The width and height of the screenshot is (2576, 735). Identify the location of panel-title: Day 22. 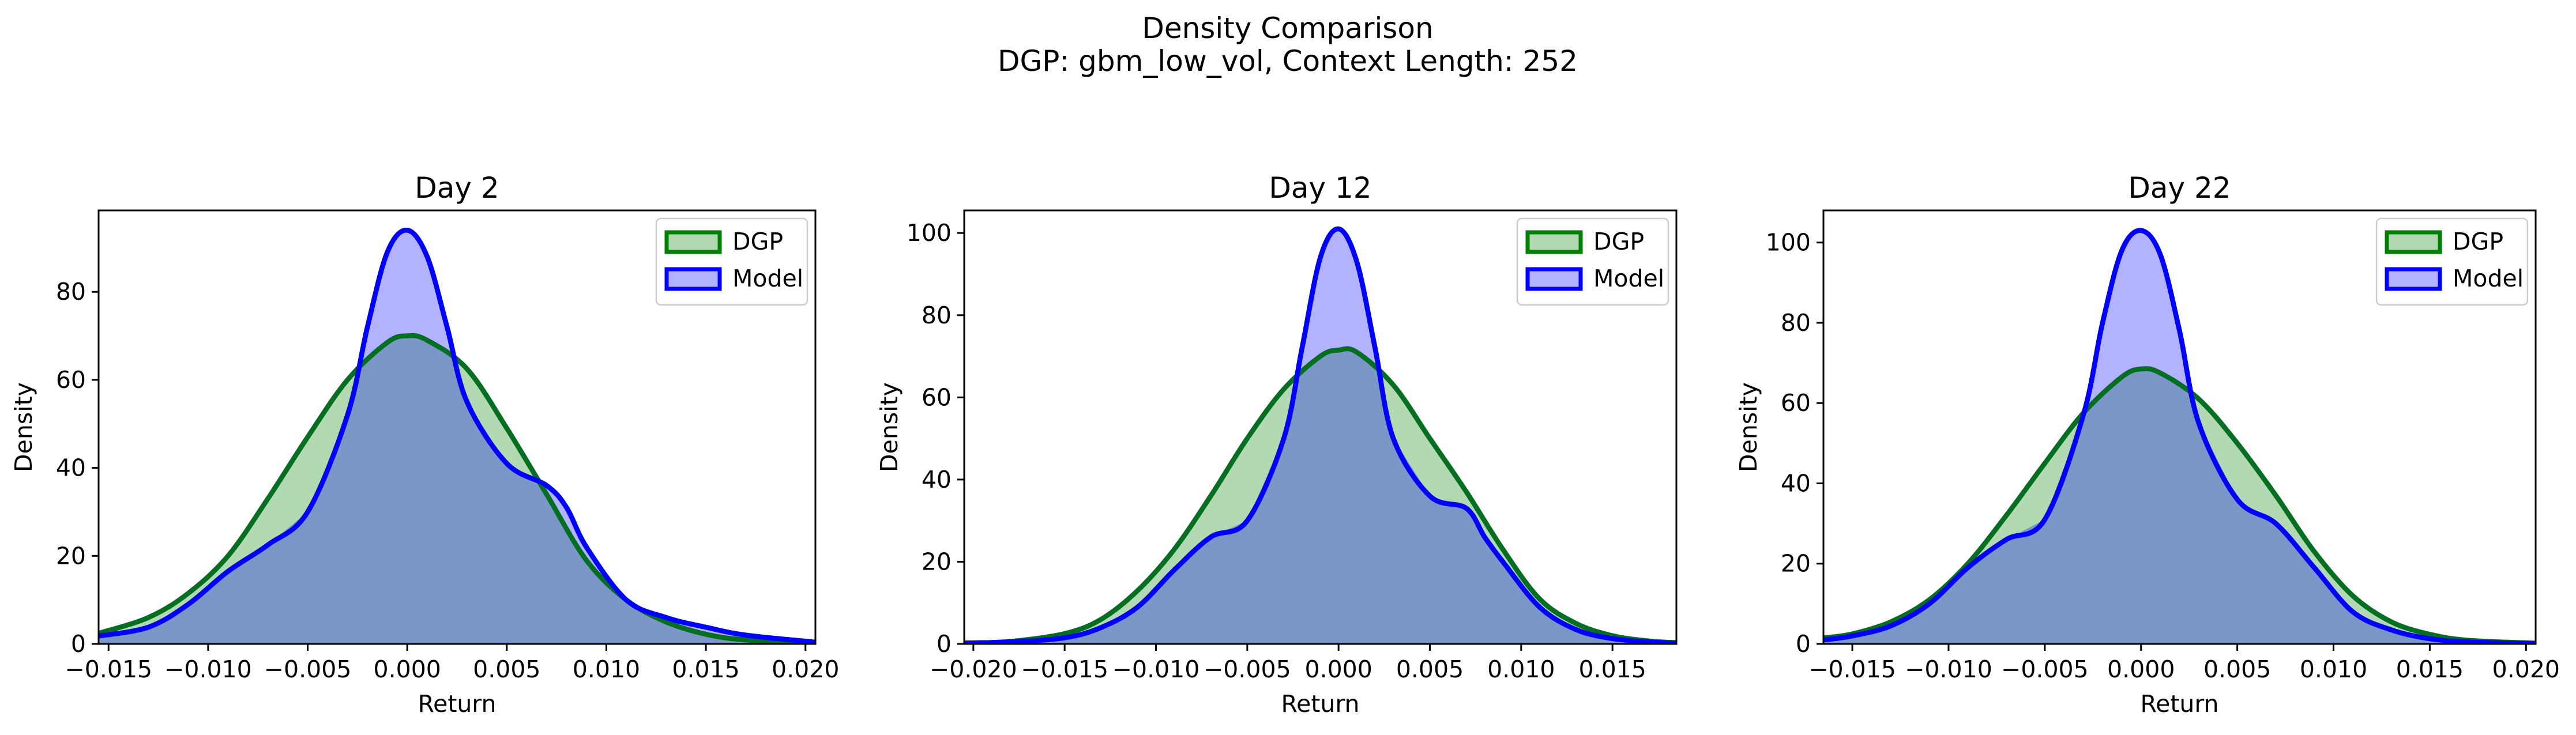
(2179, 188).